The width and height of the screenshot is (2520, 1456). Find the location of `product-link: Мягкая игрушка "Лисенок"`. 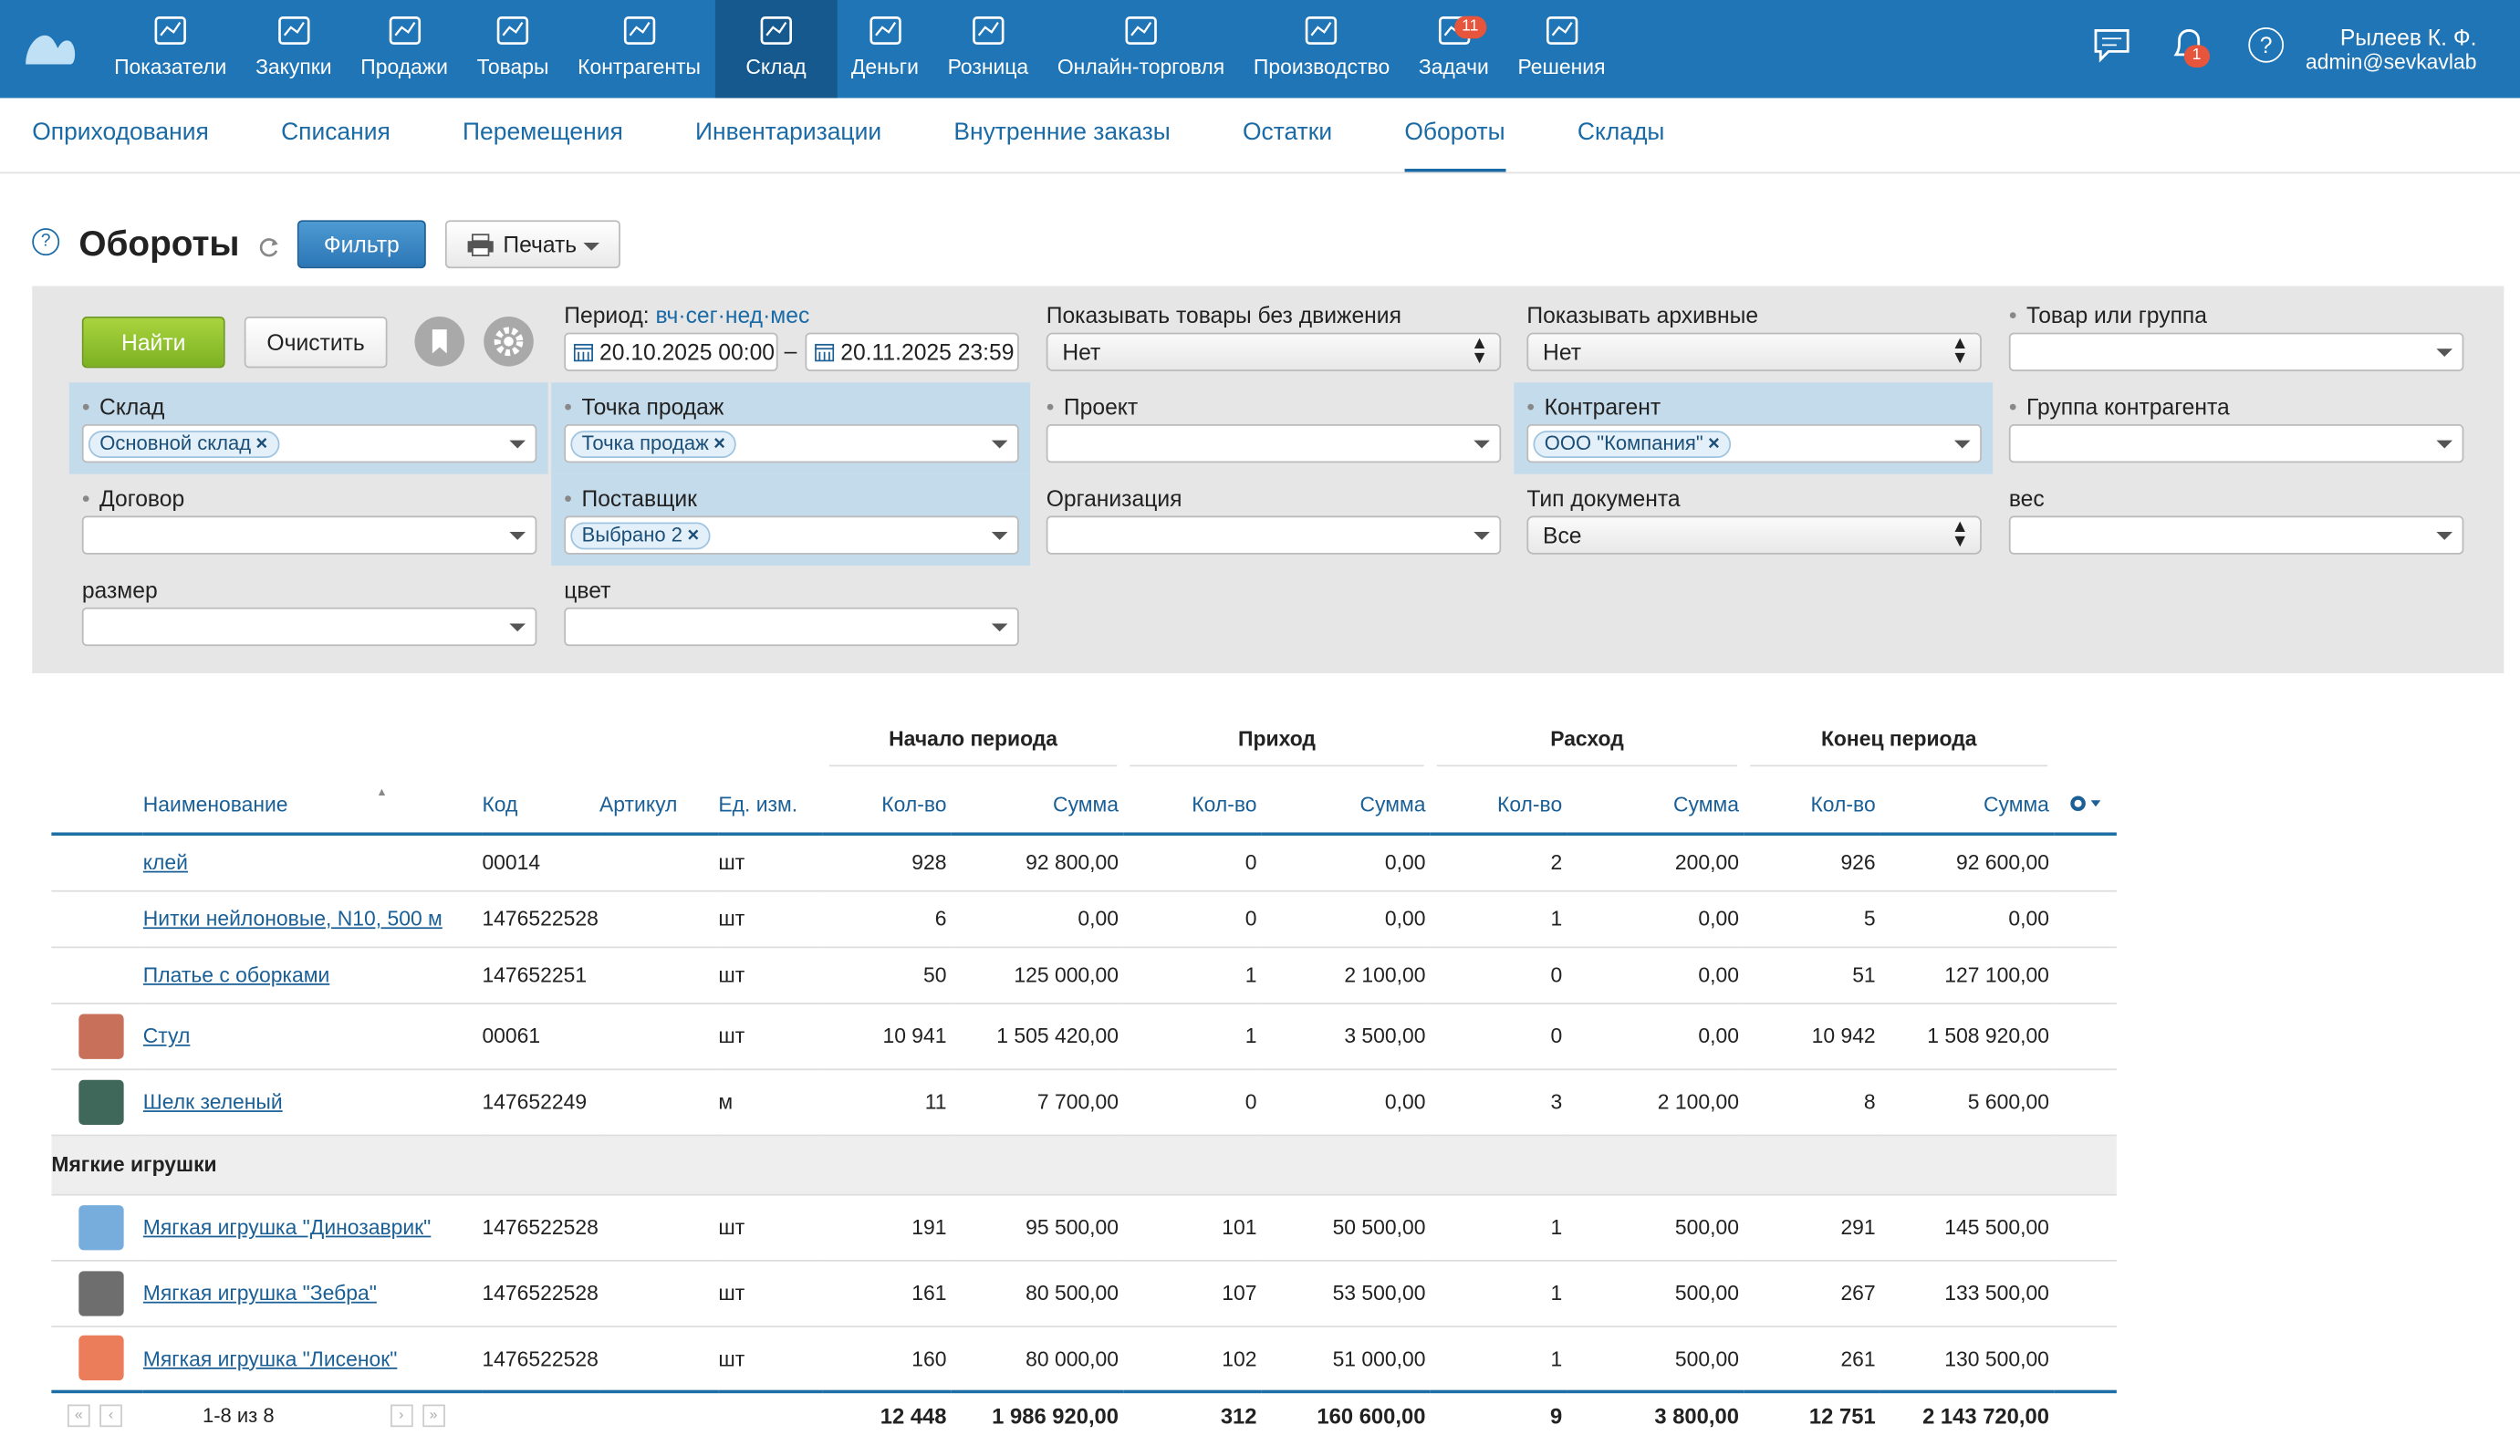

product-link: Мягкая игрушка "Лисенок" is located at coordinates (270, 1359).